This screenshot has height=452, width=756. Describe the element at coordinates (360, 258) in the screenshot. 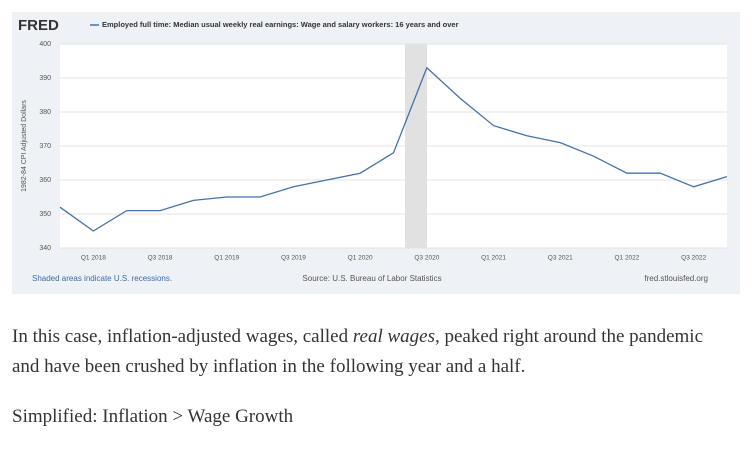

I see `x-tick-label: Q1 2020` at that location.